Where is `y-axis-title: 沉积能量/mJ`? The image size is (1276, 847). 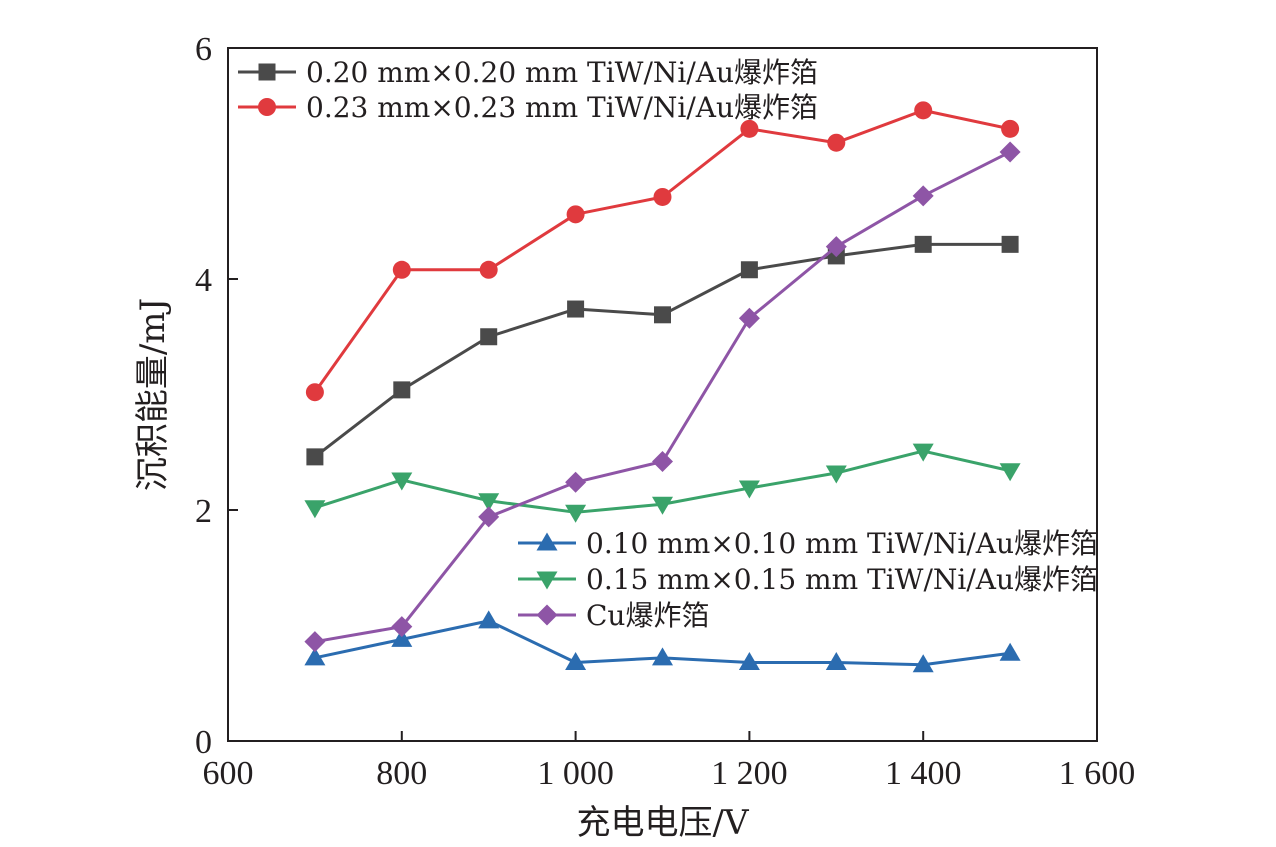
y-axis-title: 沉积能量/mJ is located at coordinates (153, 394).